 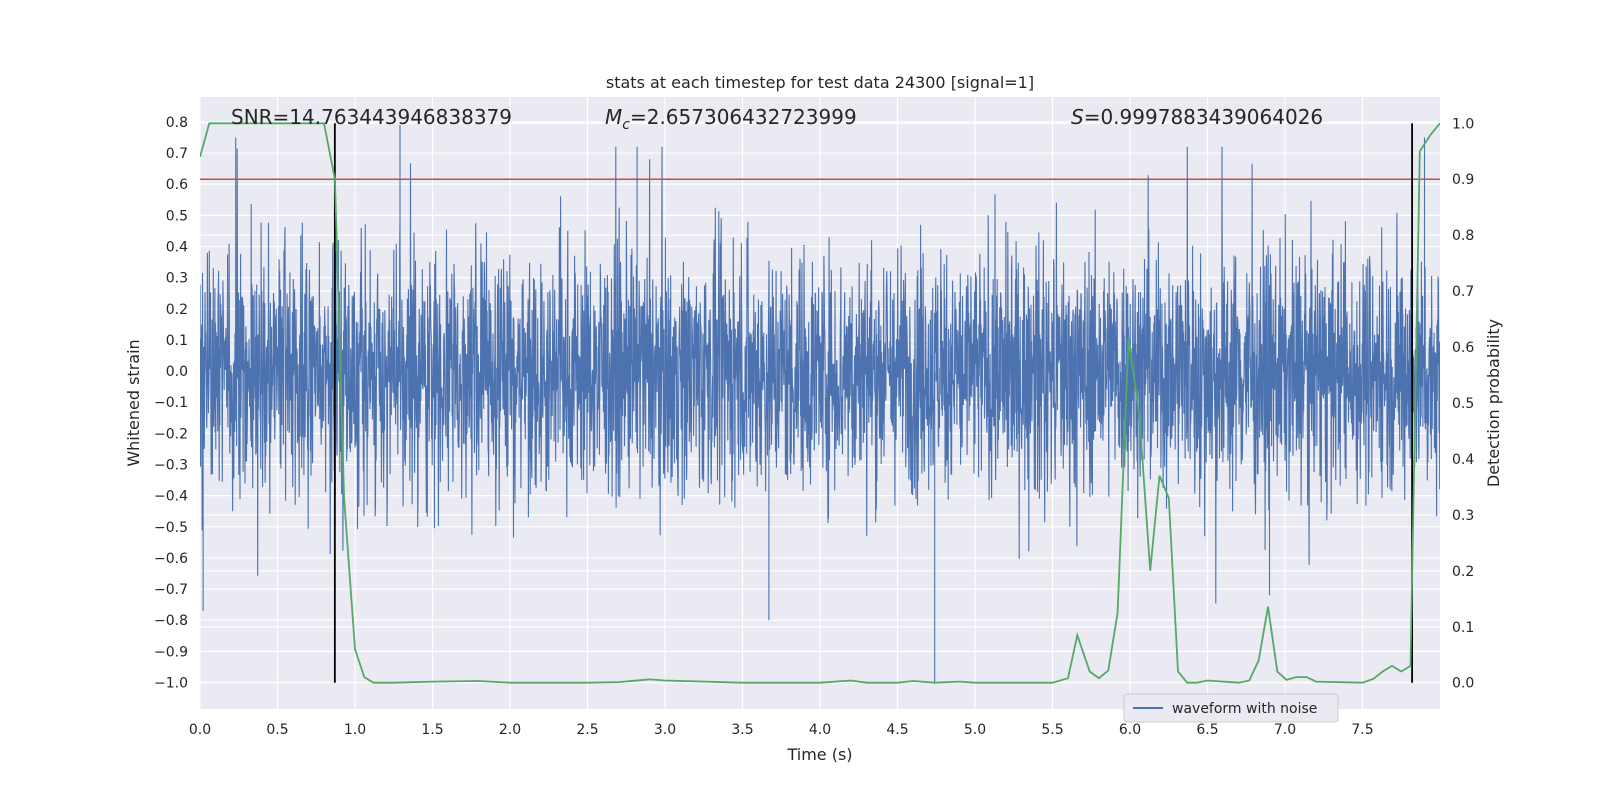 I want to click on y2-tick-label: 0.9, so click(x=1463, y=180).